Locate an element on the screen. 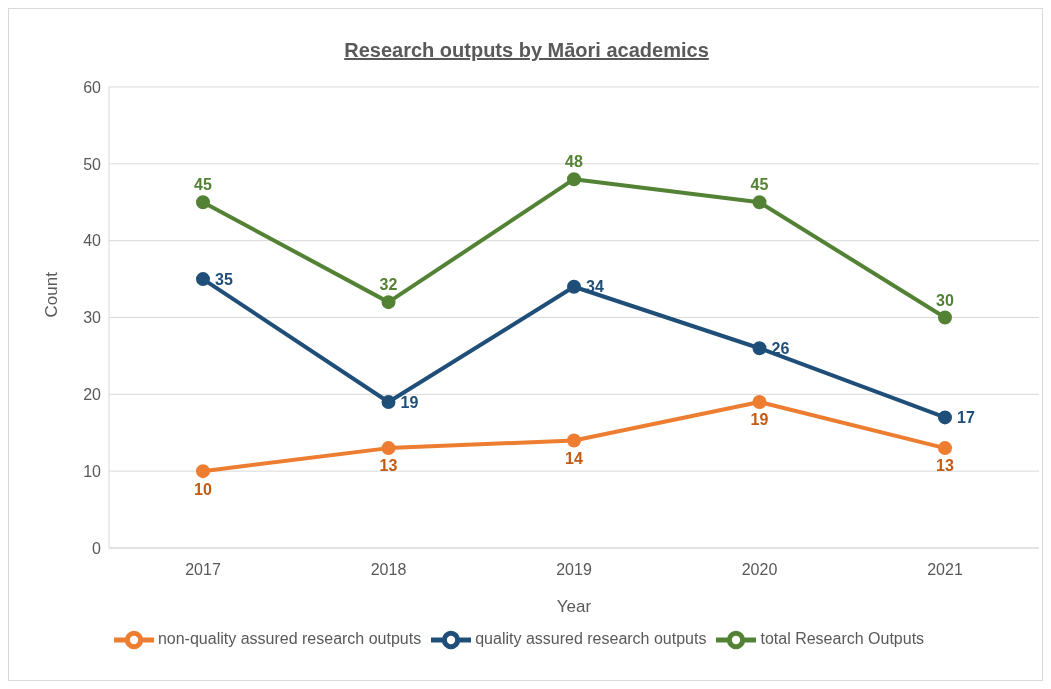 This screenshot has height=689, width=1051. x-tick-label: 2017 is located at coordinates (203, 570).